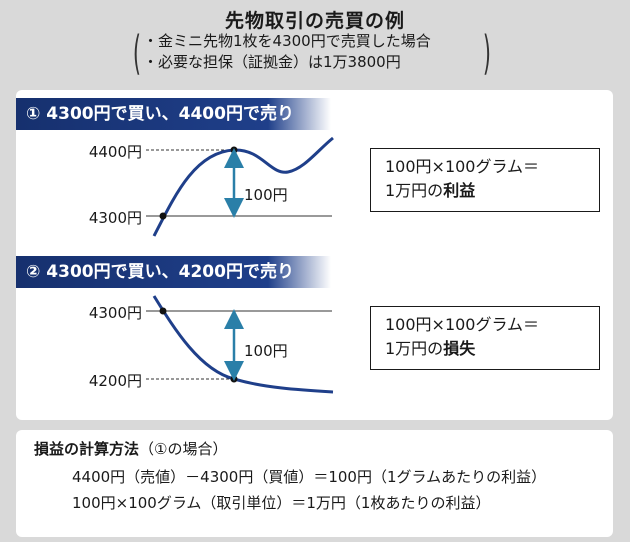  Describe the element at coordinates (87, 449) in the screenshot. I see `calc-title-bold: 損益の計算方法` at that location.